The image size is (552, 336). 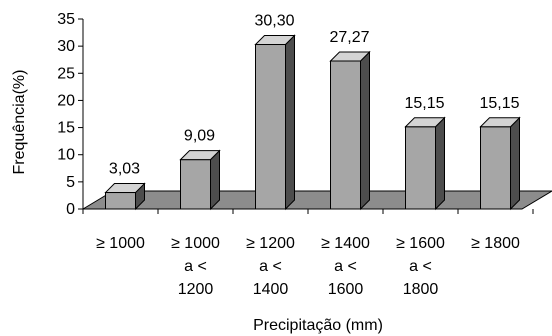 What do you see at coordinates (199, 136) in the screenshot?
I see `data-label: 9,09` at bounding box center [199, 136].